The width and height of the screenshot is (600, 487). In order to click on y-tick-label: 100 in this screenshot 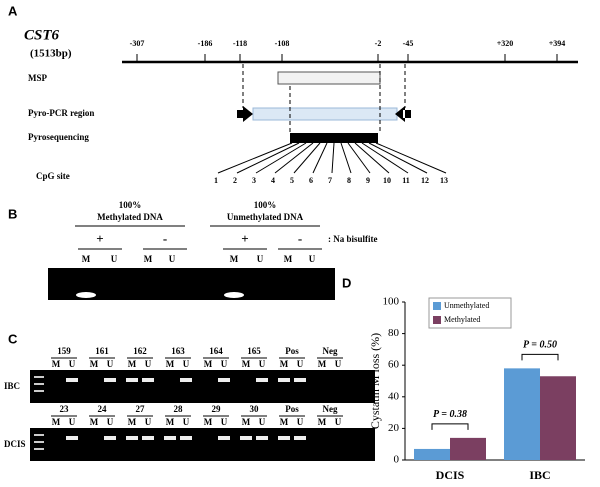, I will do `click(391, 302)`.